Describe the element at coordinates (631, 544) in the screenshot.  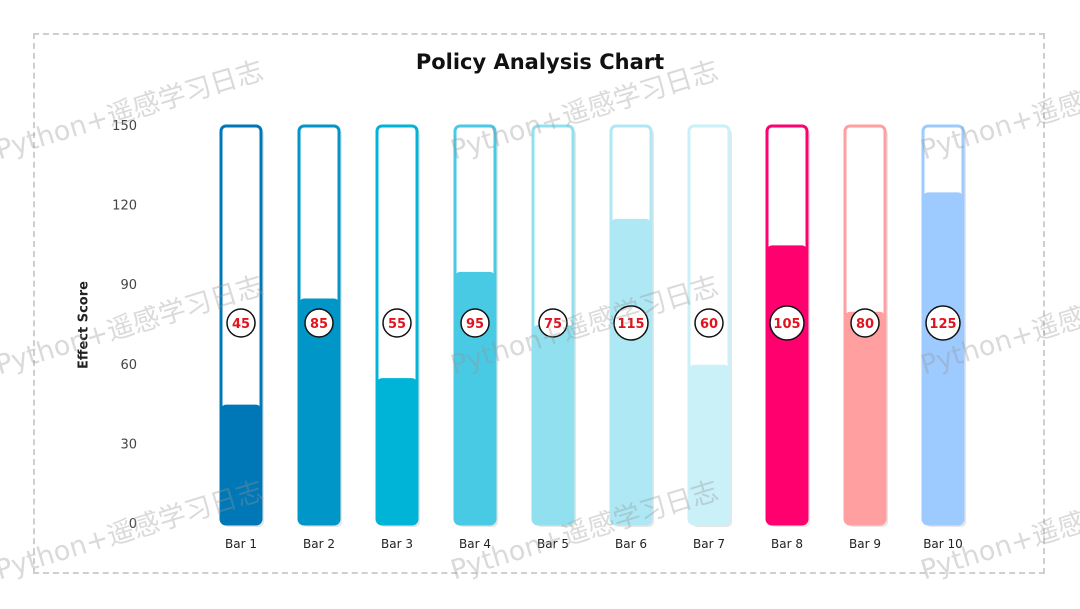
I see `x-tick-label: Bar 6` at that location.